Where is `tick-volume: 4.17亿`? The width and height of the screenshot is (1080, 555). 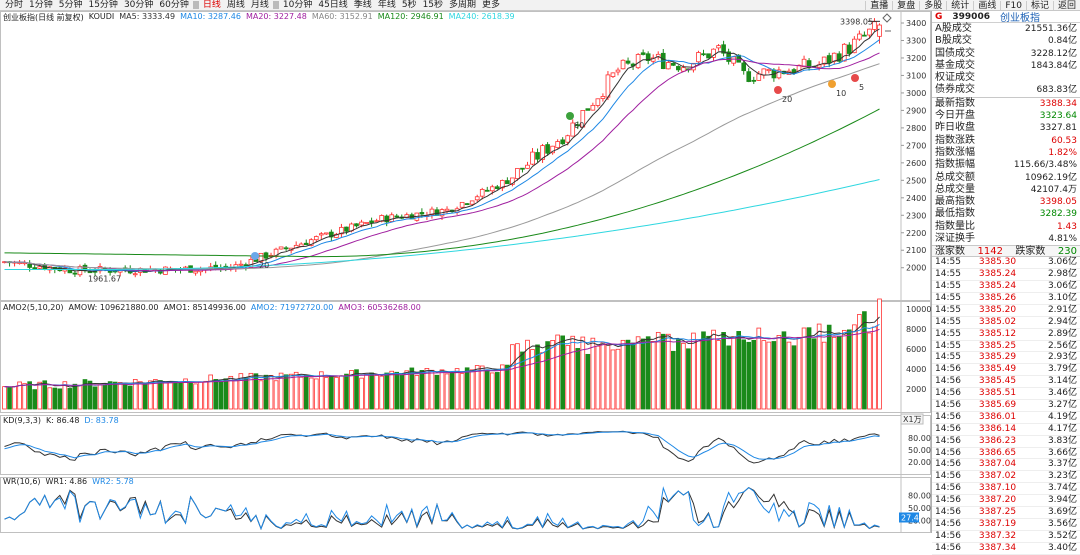 tick-volume: 4.17亿 is located at coordinates (1062, 428).